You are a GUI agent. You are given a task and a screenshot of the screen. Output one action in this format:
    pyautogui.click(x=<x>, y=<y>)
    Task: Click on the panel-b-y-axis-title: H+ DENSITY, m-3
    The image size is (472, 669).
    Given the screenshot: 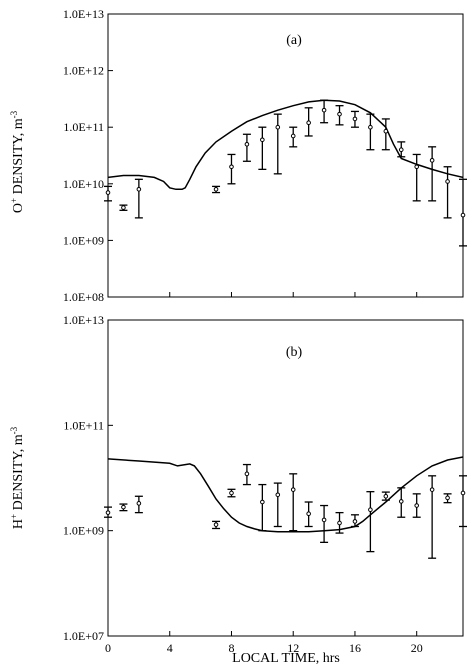 What is the action you would take?
    pyautogui.click(x=17, y=477)
    